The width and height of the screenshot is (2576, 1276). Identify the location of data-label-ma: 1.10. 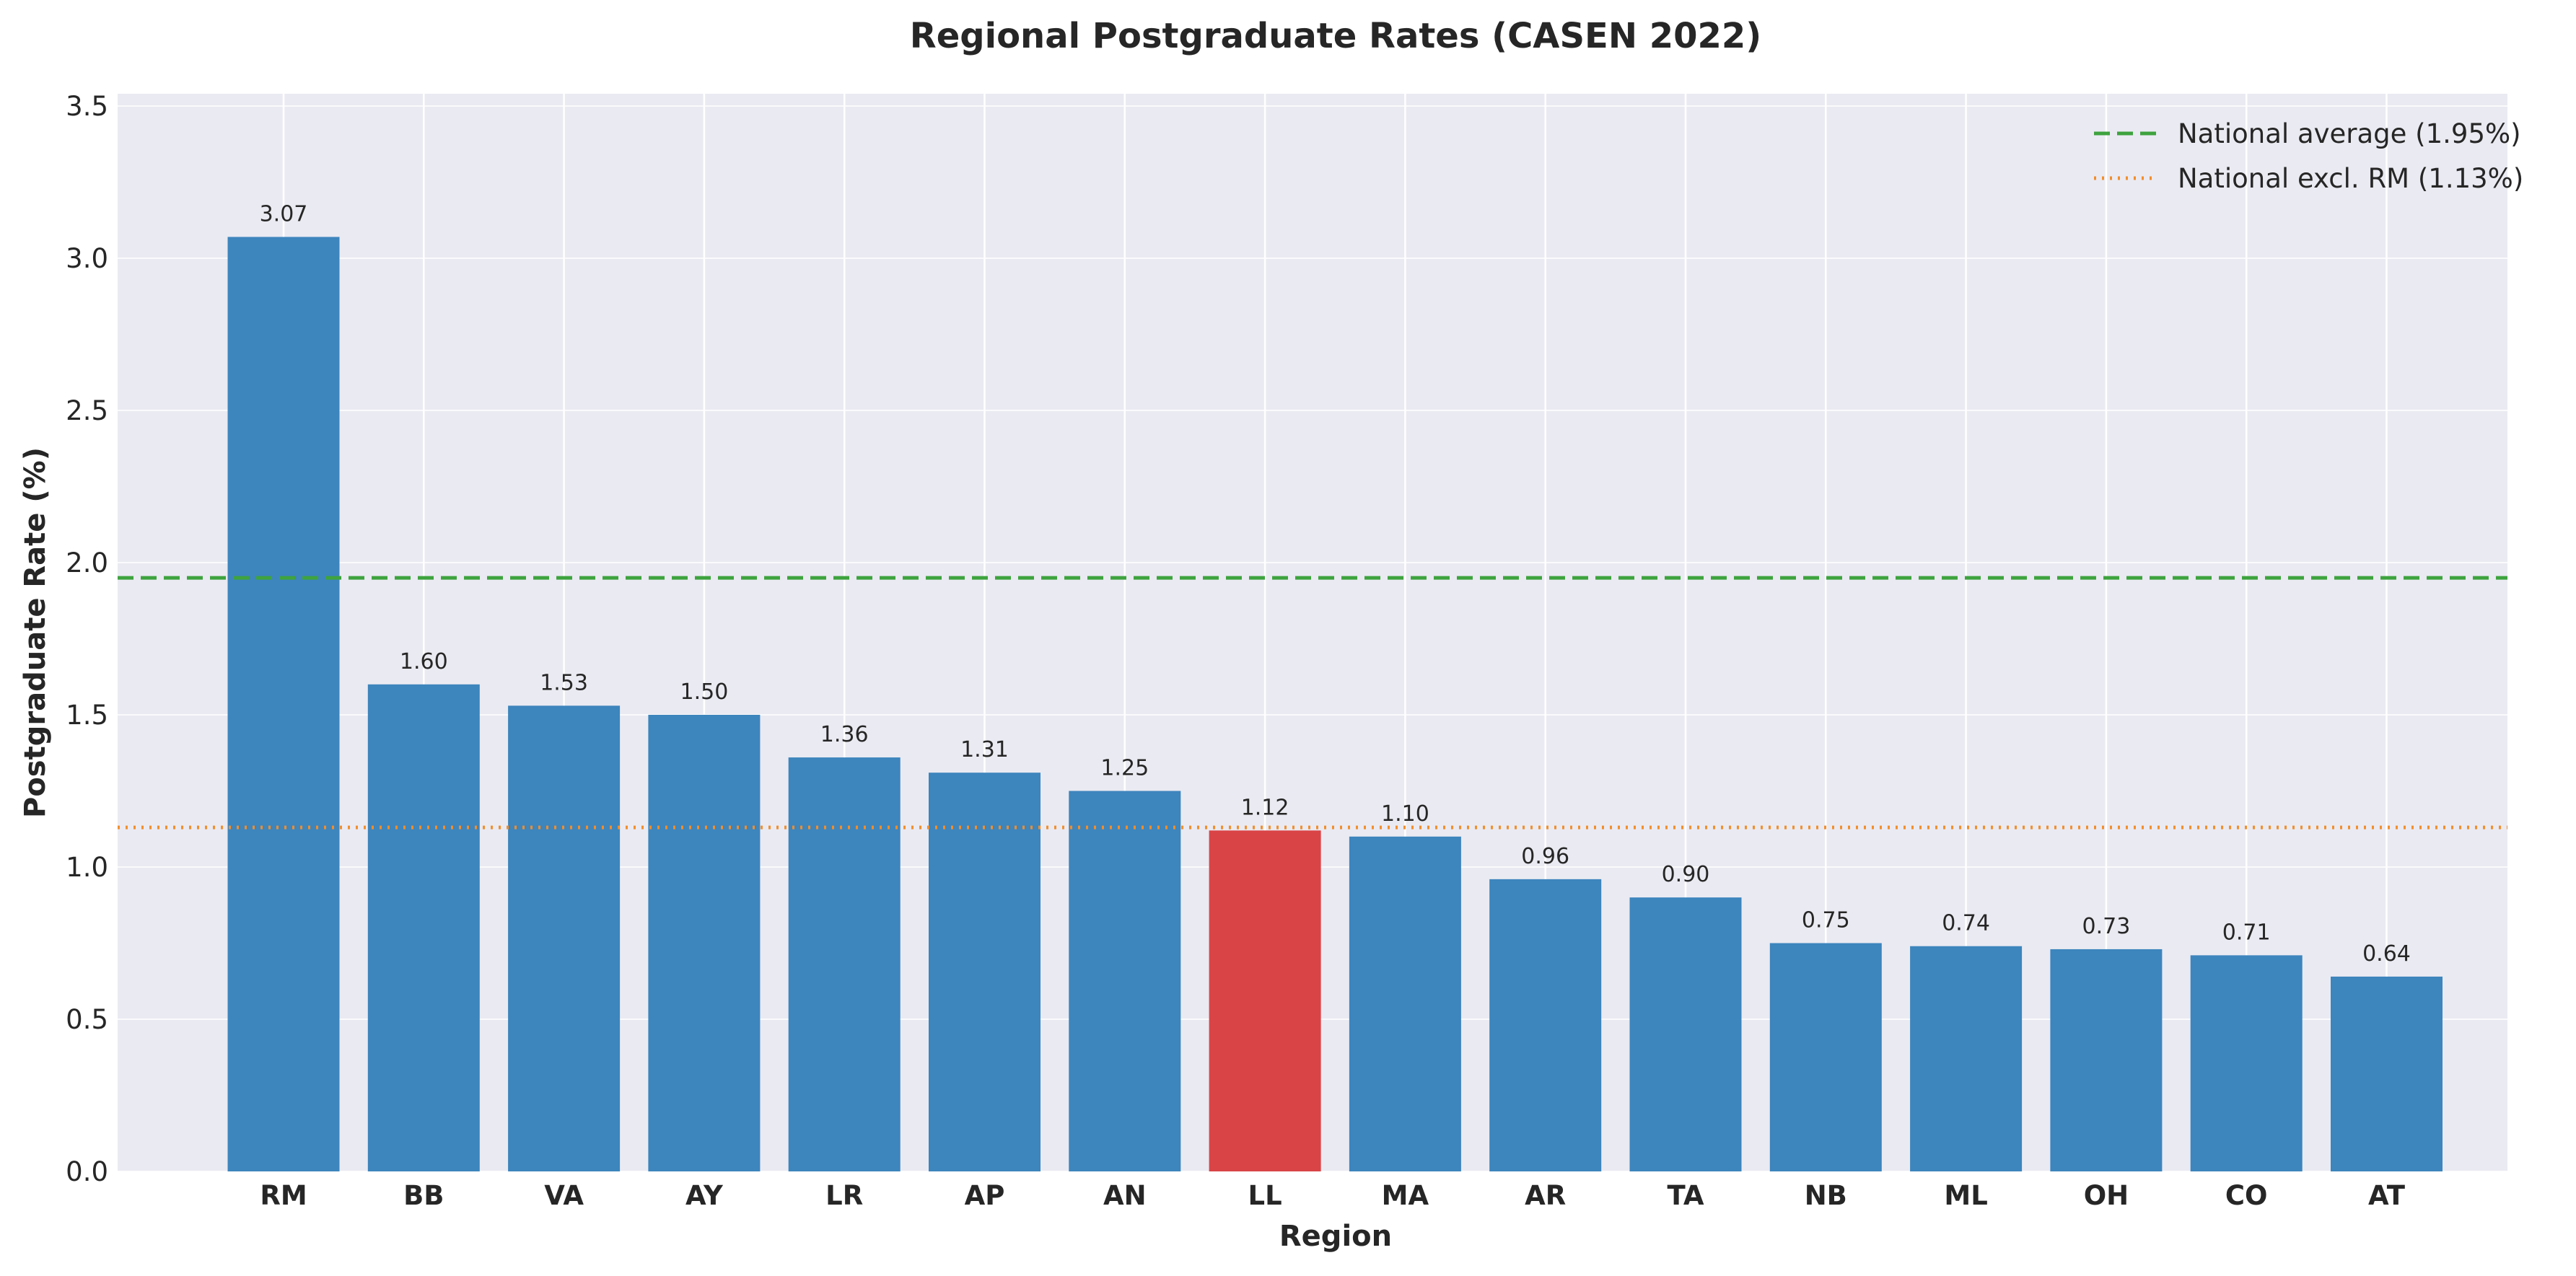
(1405, 814).